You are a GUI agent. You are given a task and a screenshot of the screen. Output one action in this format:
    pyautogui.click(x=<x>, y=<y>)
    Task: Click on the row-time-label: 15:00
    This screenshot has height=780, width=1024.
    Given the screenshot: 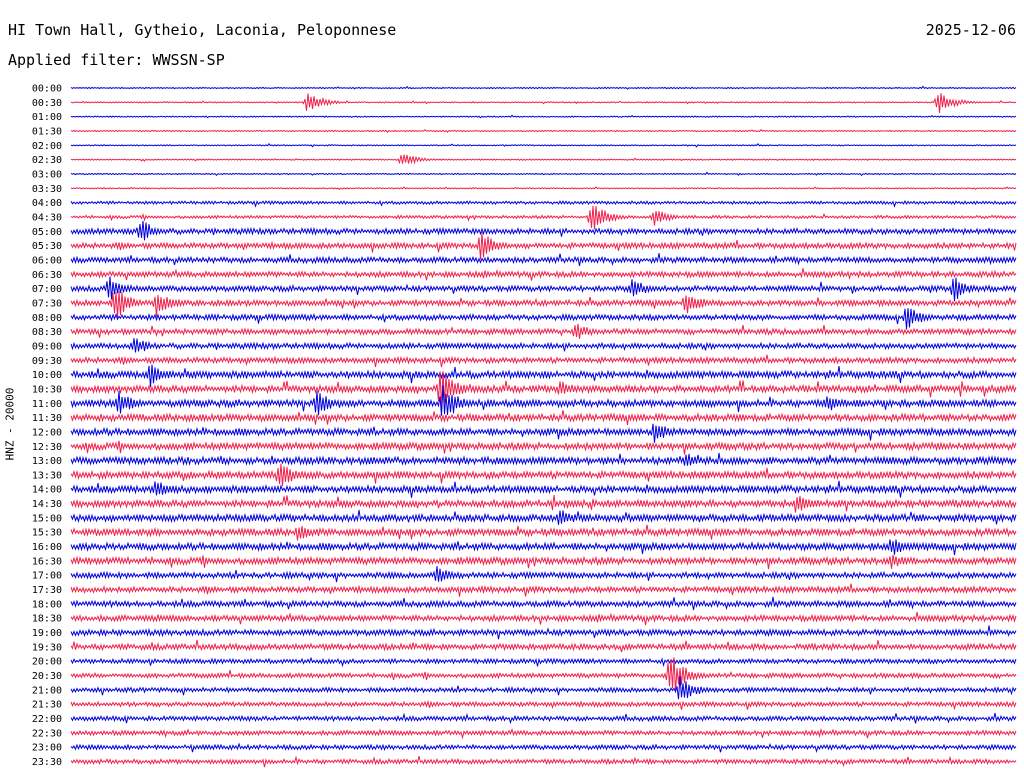 What is the action you would take?
    pyautogui.click(x=47, y=518)
    